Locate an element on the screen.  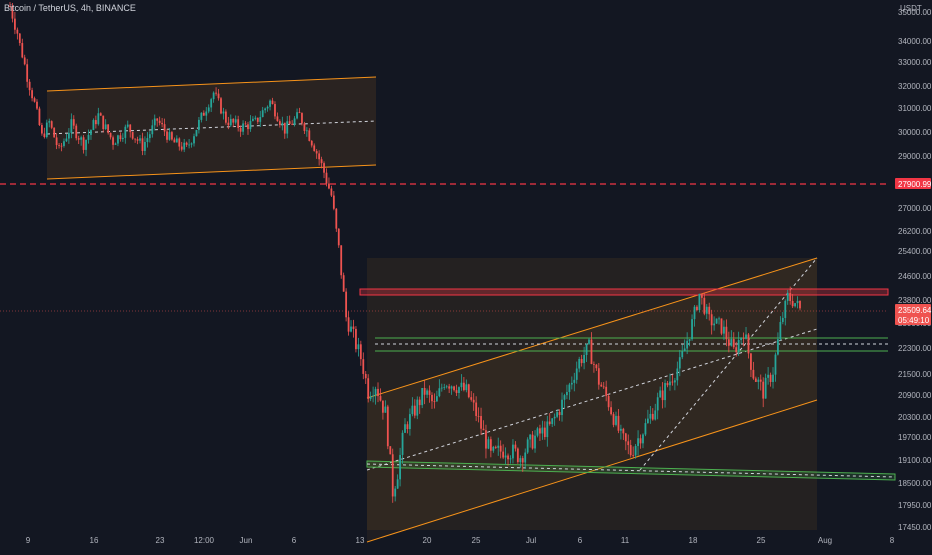
rising-channel-bottom-line is located at coordinates (592, 471).